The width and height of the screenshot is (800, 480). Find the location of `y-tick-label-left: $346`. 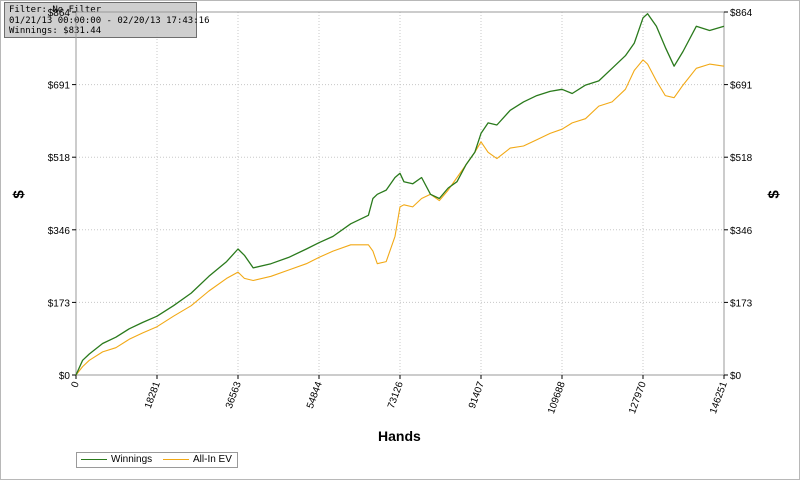

y-tick-label-left: $346 is located at coordinates (59, 231).